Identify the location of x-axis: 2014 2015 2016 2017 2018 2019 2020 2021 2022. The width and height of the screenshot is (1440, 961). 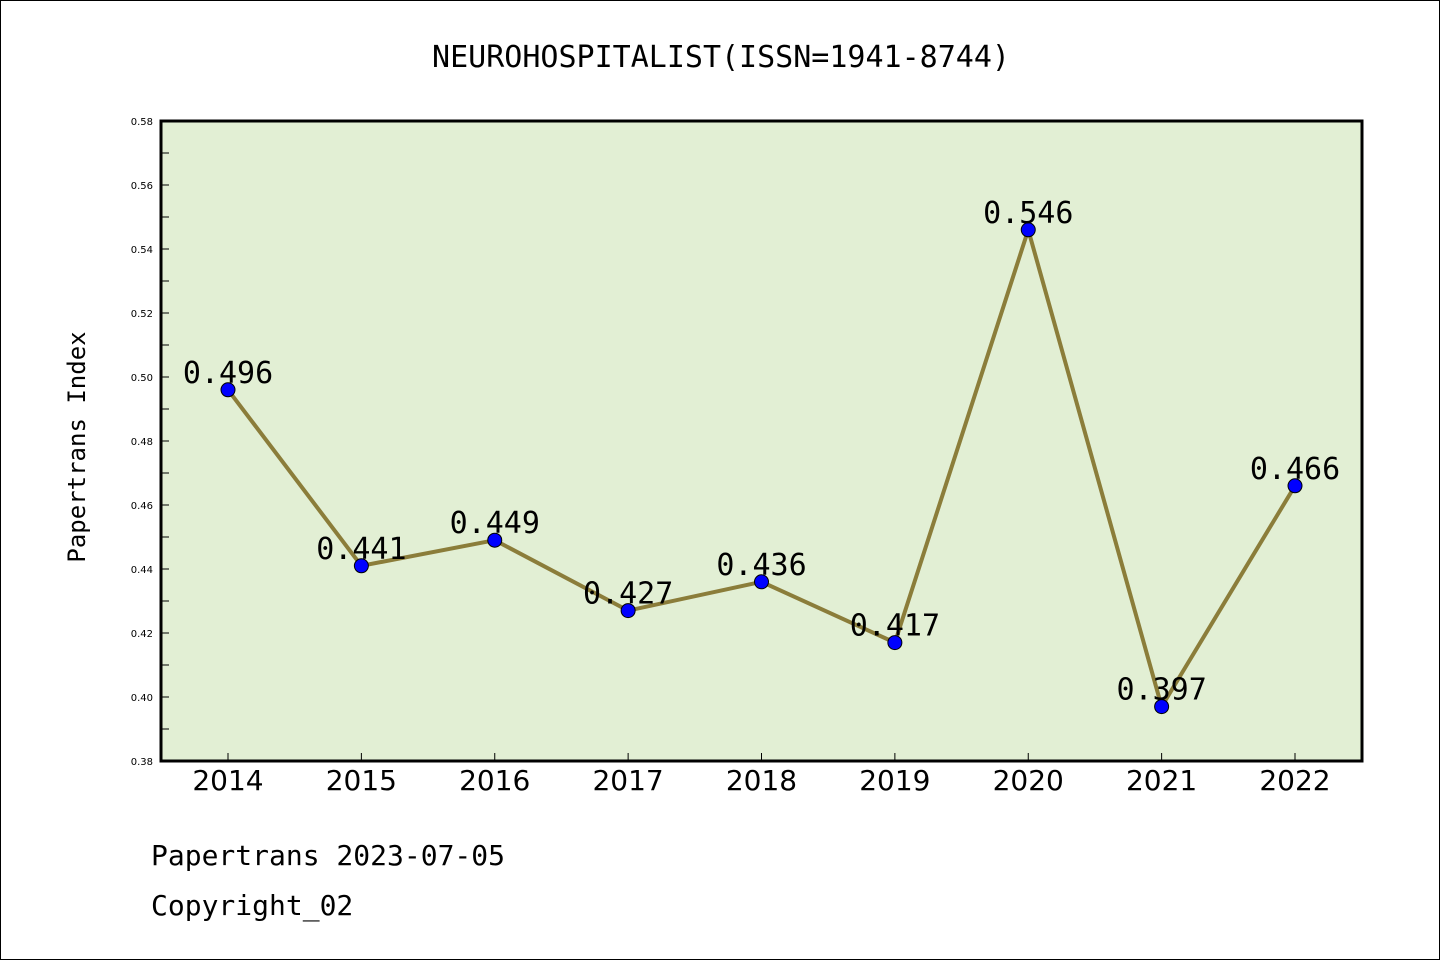
(761, 775).